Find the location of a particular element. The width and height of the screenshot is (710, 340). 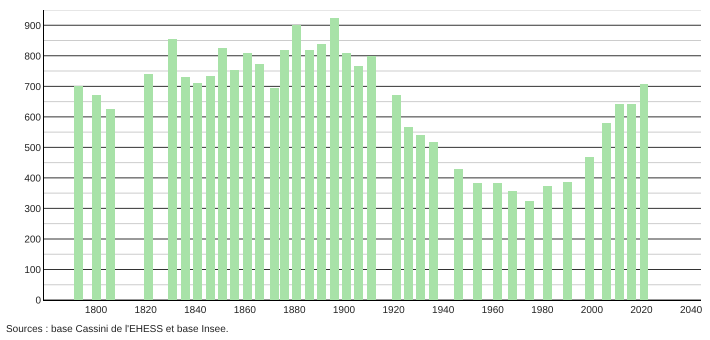

x-tick-label: 2040 is located at coordinates (691, 310).